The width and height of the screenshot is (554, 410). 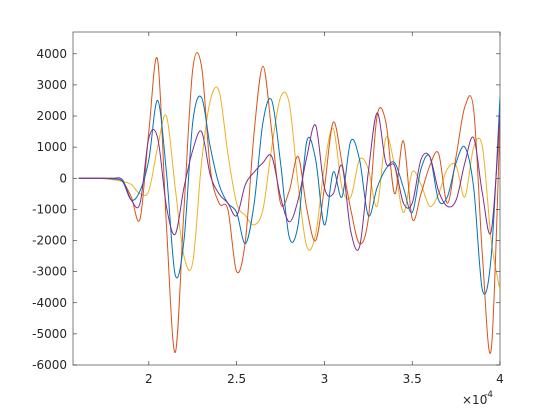 I want to click on x-tick-label: 2.5, so click(x=236, y=379).